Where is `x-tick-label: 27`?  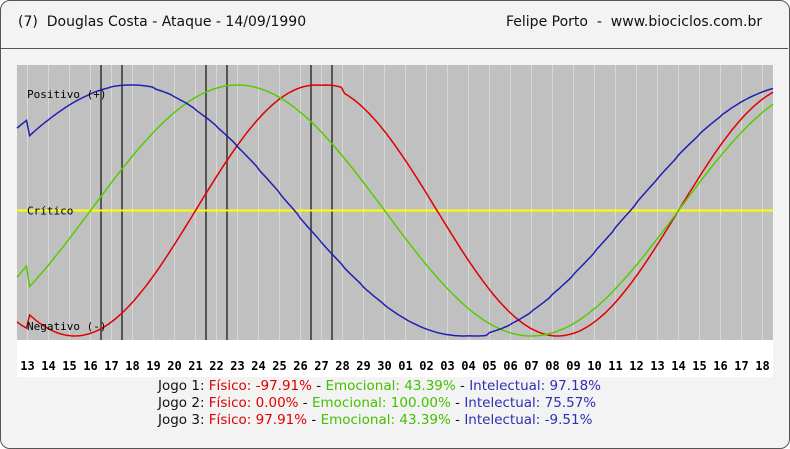 x-tick-label: 27 is located at coordinates (321, 366).